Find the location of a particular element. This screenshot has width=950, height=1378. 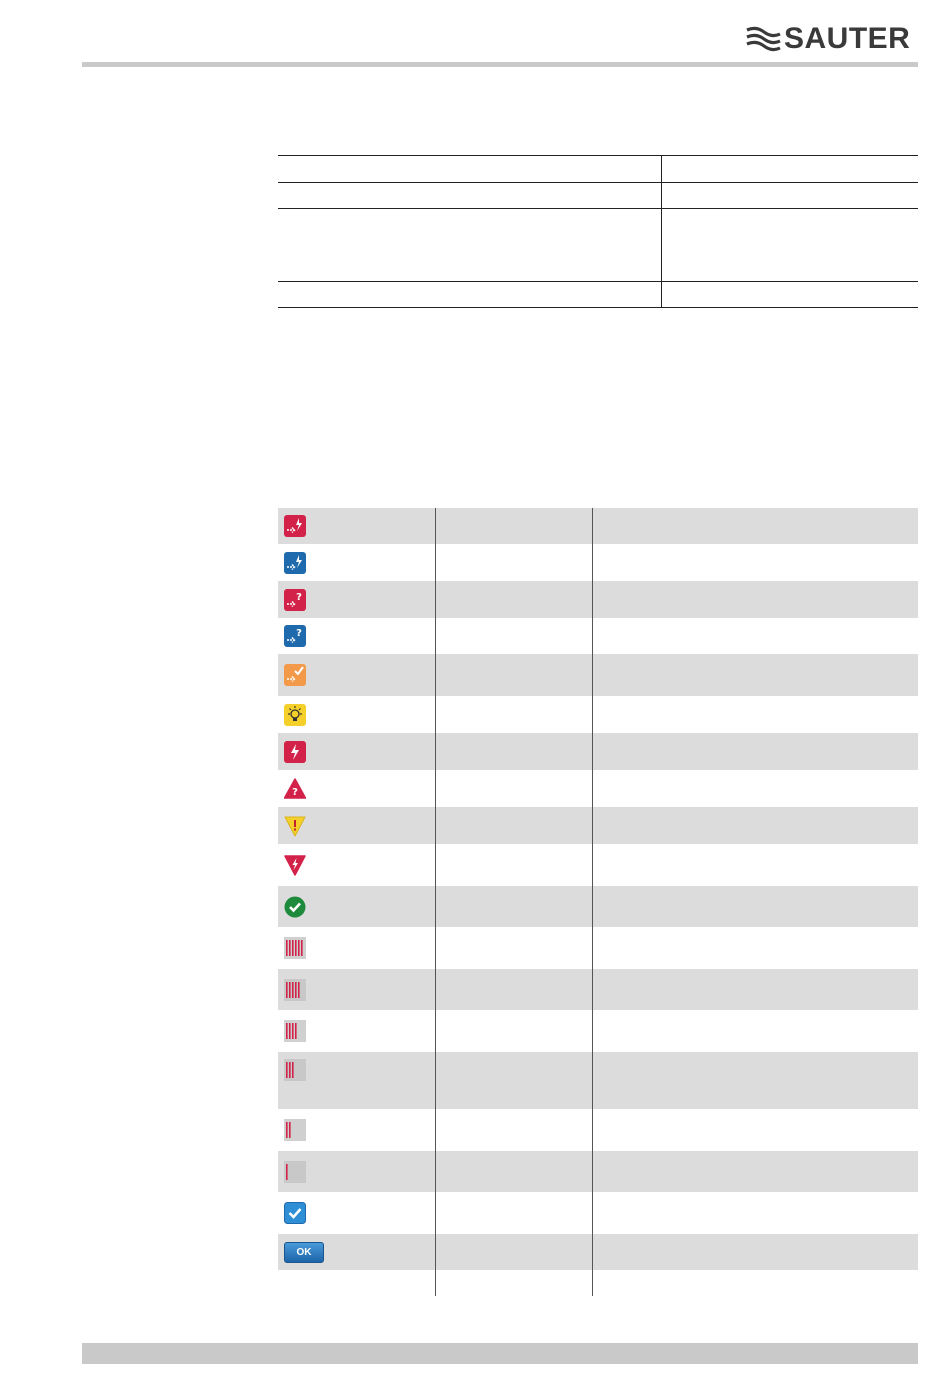

top-table is located at coordinates (598, 231).